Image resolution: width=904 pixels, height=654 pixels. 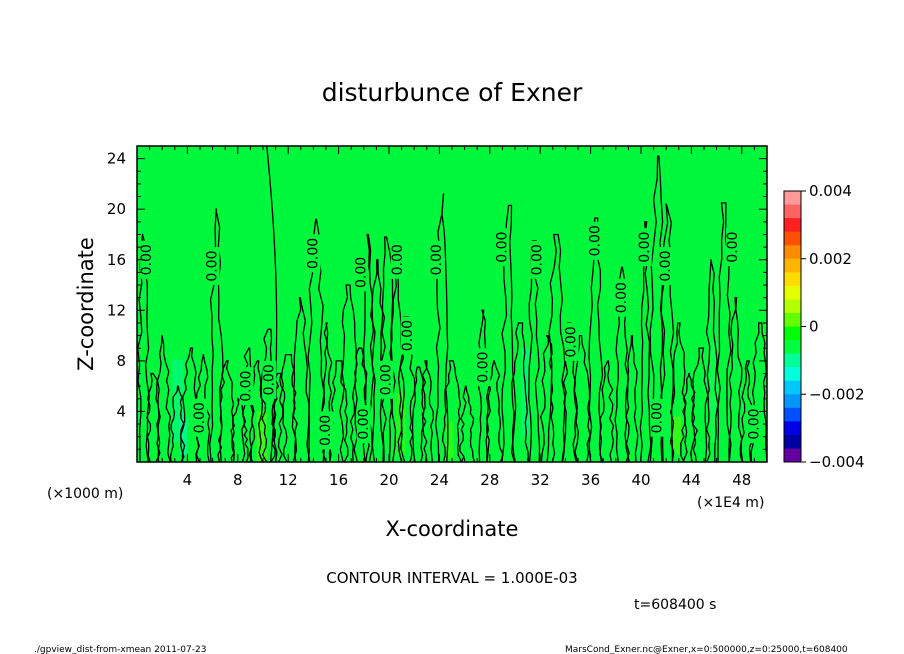 What do you see at coordinates (116, 260) in the screenshot?
I see `y-tick-label: 16` at bounding box center [116, 260].